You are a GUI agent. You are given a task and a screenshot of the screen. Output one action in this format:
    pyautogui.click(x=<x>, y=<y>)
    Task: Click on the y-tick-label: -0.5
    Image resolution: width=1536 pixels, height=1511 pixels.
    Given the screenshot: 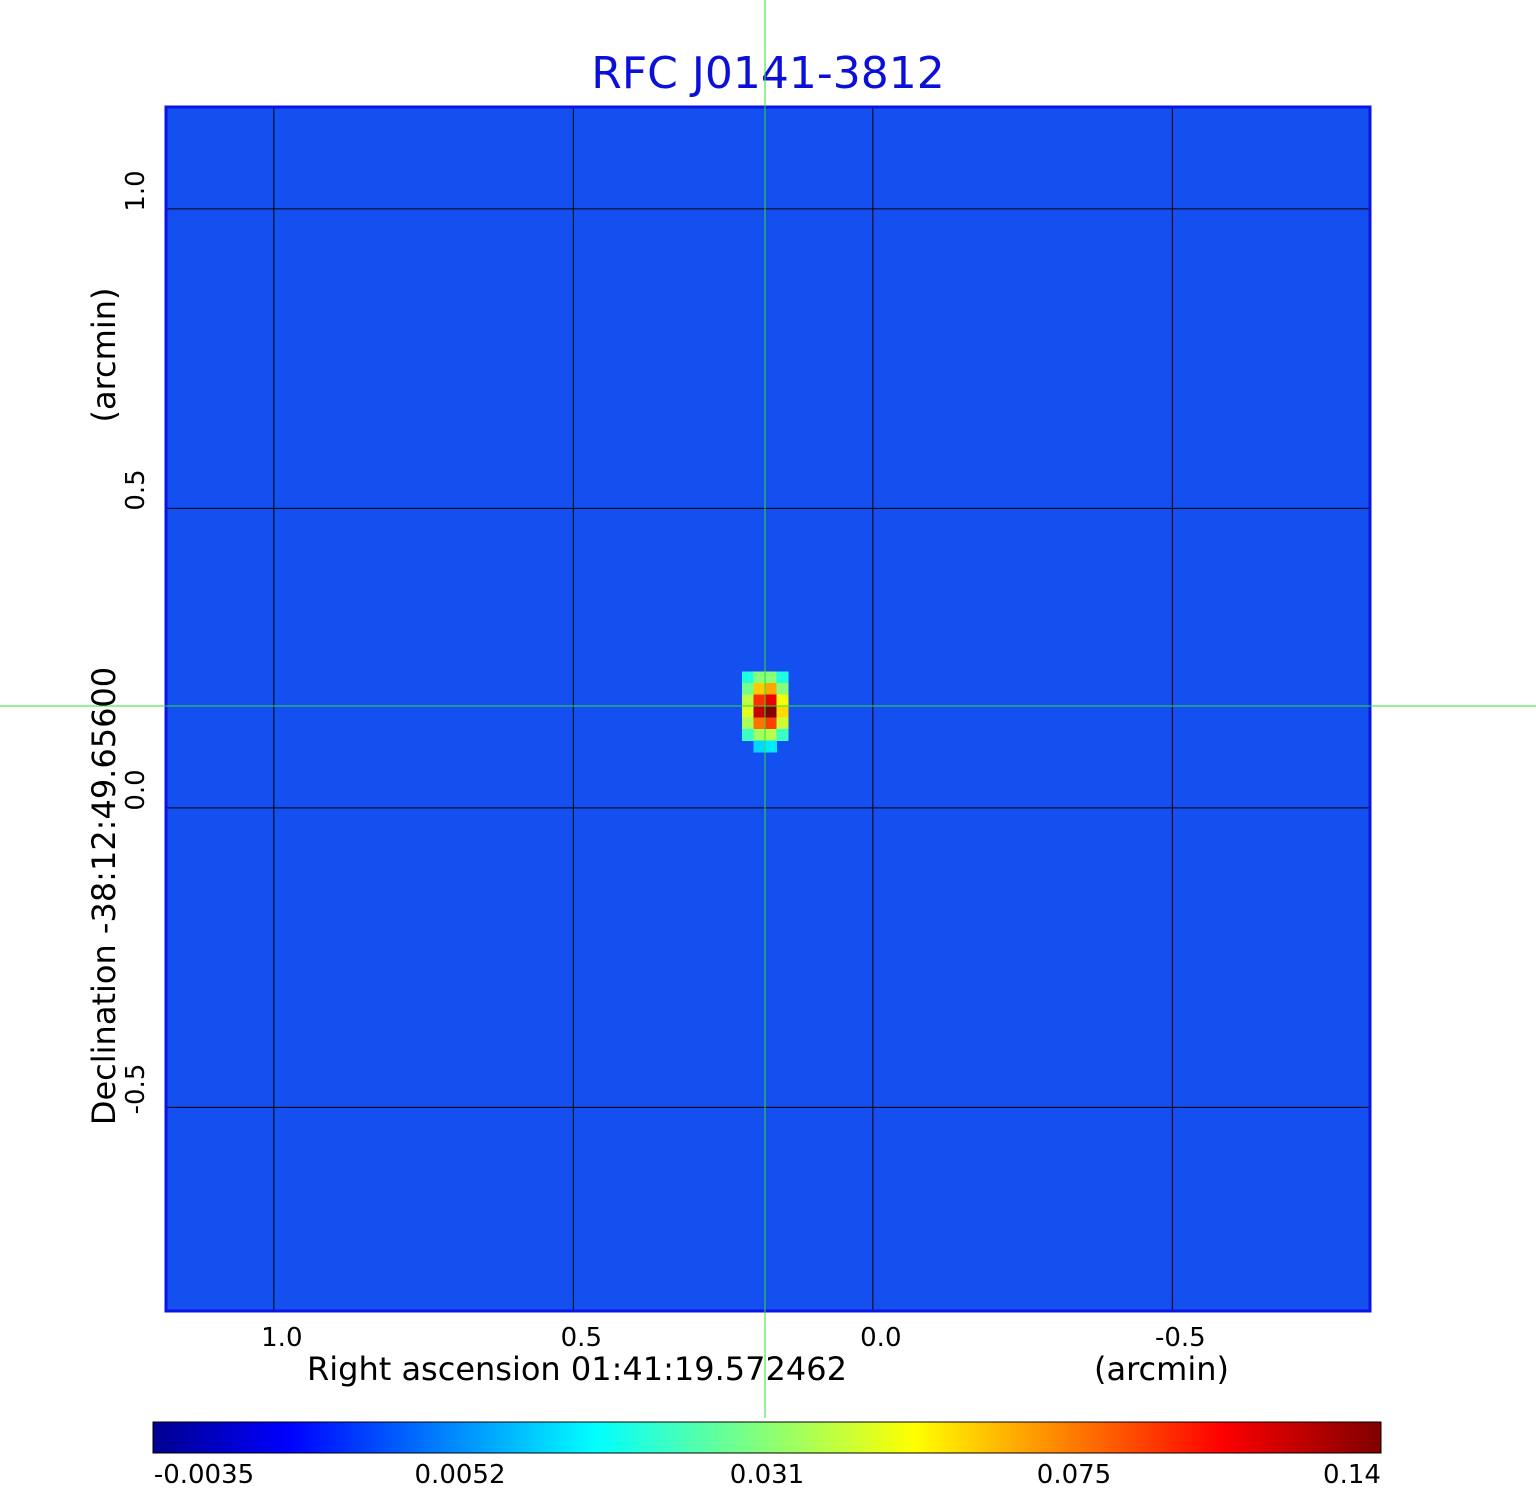 What is the action you would take?
    pyautogui.click(x=136, y=1089)
    